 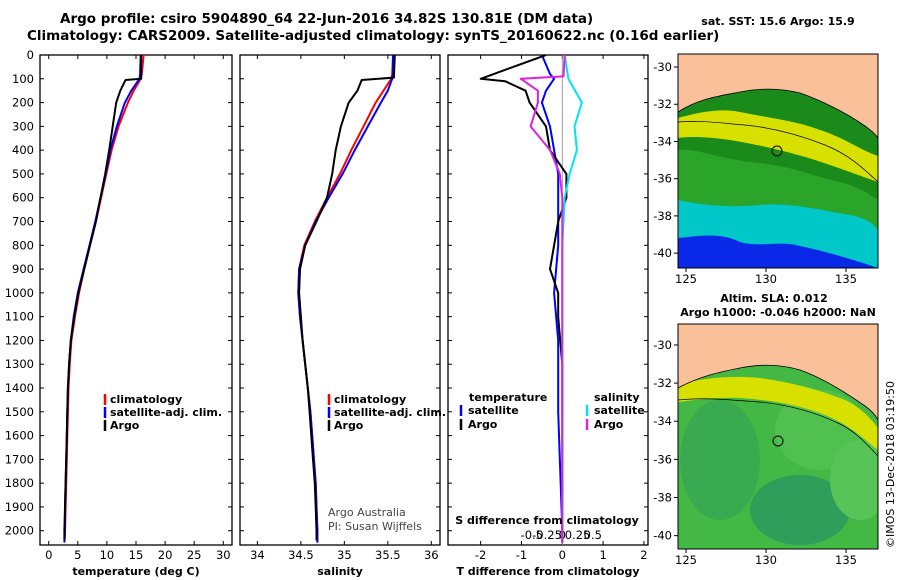 I want to click on depth-tick-label: 300, so click(x=23, y=126).